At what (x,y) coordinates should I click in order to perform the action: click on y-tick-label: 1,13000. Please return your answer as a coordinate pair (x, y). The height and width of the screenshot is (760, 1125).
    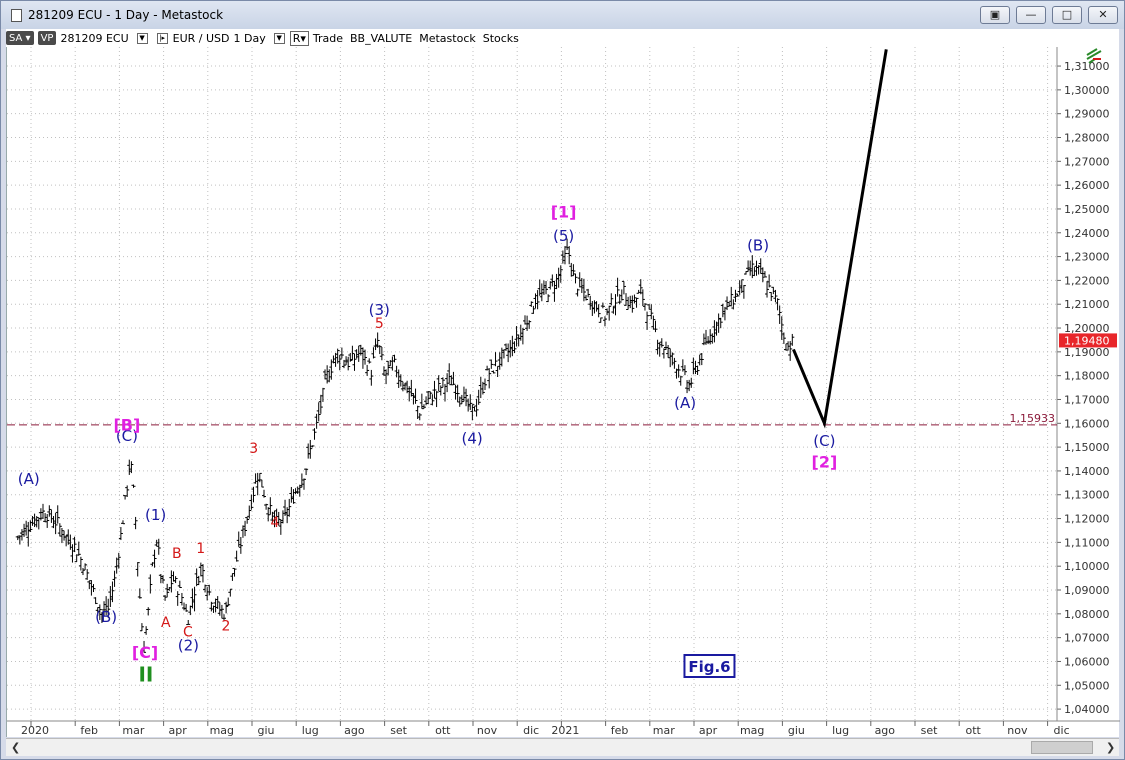
    Looking at the image, I should click on (1087, 495).